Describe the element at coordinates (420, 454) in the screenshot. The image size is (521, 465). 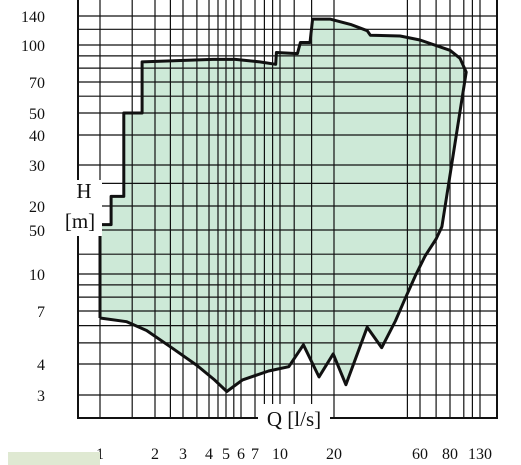
I see `x-tick-label: 60` at that location.